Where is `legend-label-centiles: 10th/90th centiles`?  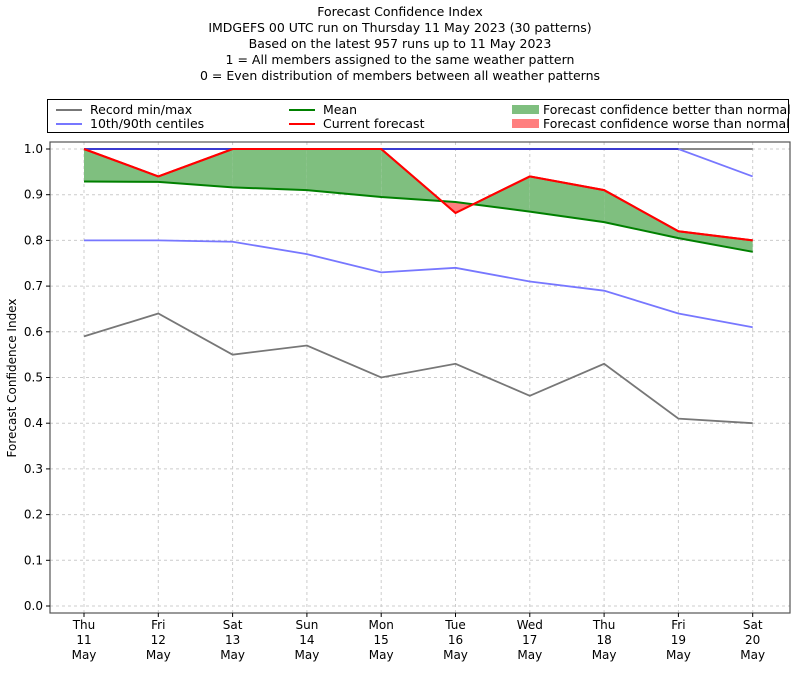 legend-label-centiles: 10th/90th centiles is located at coordinates (147, 123).